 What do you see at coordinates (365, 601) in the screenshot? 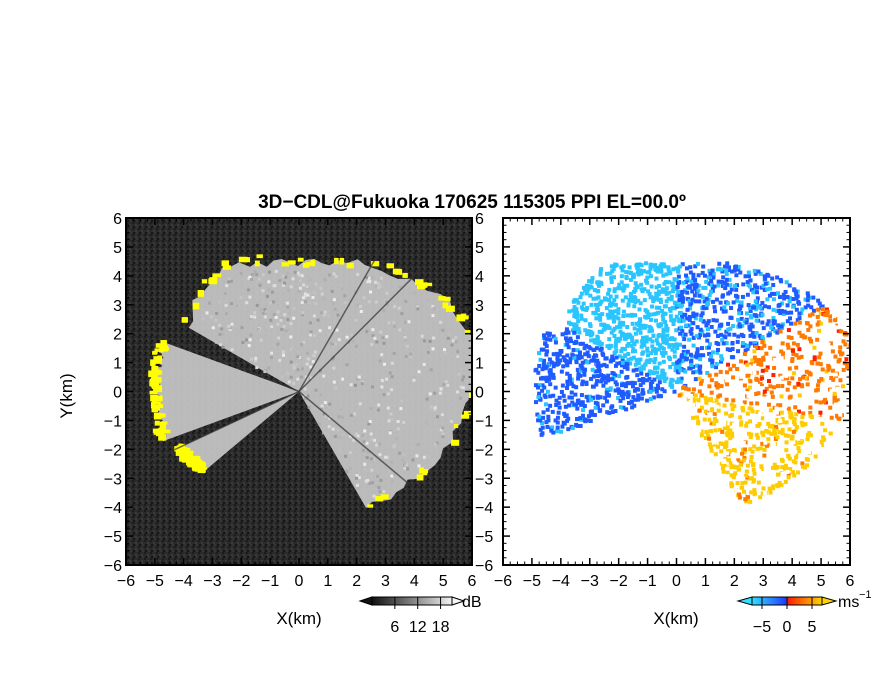
I see `colorbar-reflectivity-low-arrow` at bounding box center [365, 601].